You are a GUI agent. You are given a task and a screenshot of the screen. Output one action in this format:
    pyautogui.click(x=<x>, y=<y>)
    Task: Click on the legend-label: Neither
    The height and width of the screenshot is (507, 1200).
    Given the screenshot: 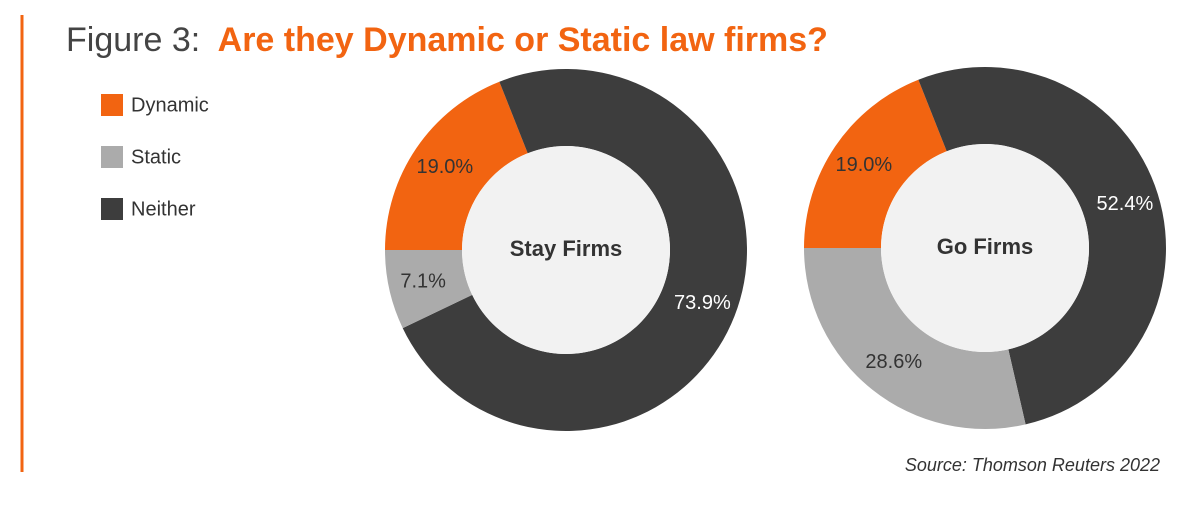 What is the action you would take?
    pyautogui.click(x=163, y=209)
    